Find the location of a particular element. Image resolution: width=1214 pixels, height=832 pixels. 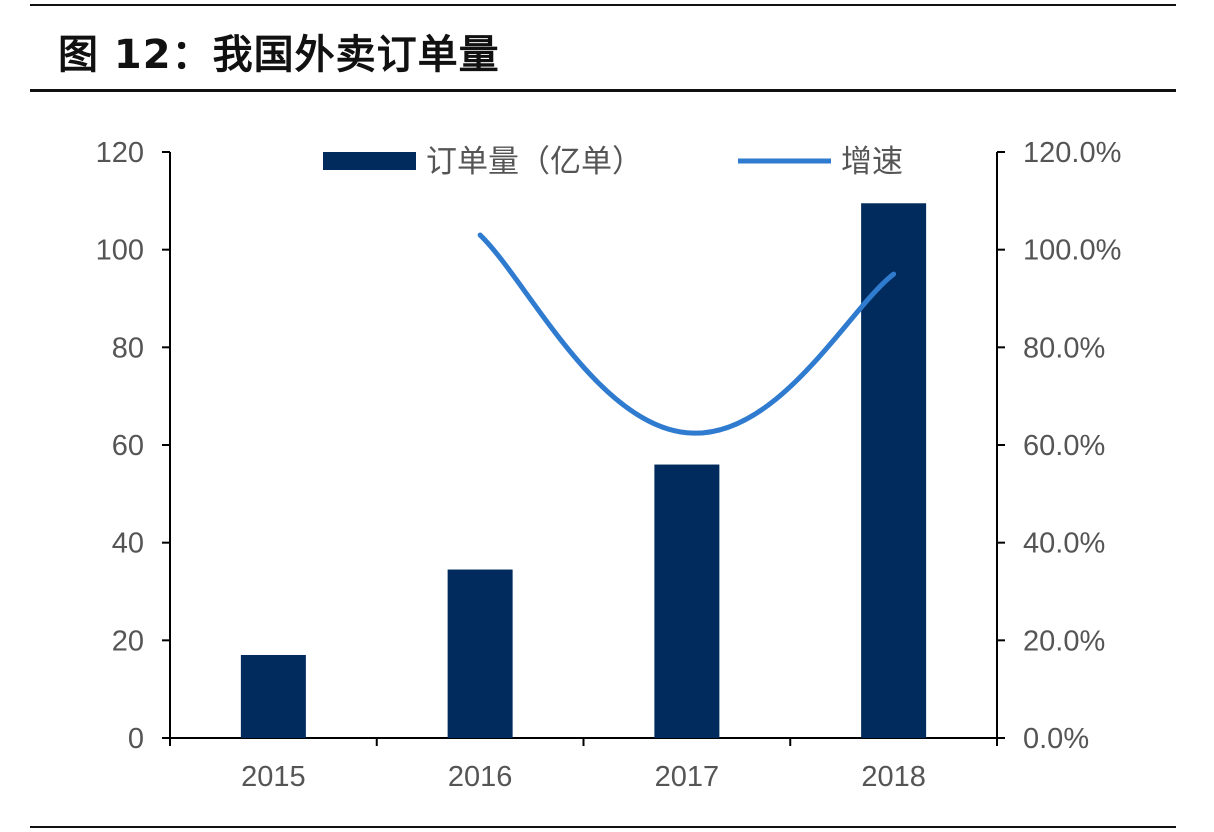

bar-2015 is located at coordinates (273, 696).